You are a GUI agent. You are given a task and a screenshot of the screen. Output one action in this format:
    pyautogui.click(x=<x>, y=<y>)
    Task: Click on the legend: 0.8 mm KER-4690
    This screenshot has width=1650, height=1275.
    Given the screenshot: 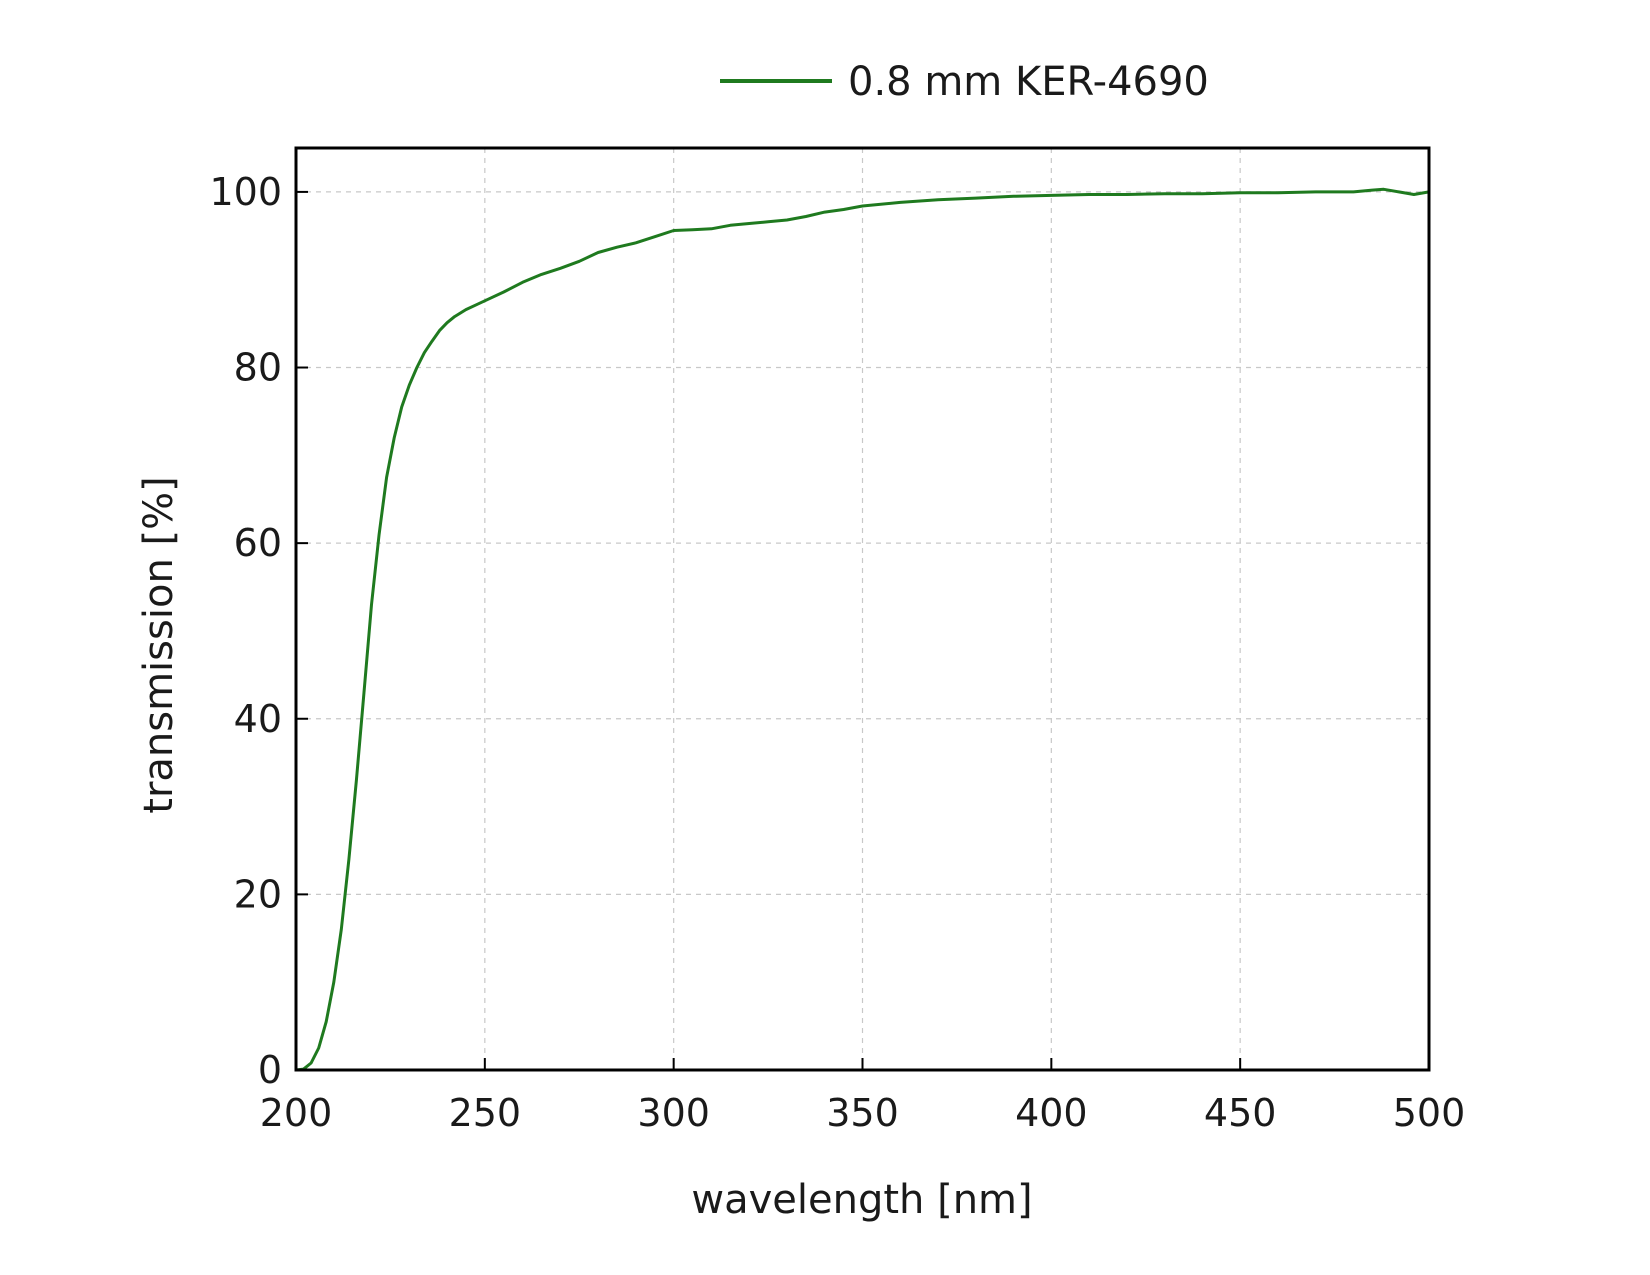 What is the action you would take?
    pyautogui.click(x=964, y=82)
    